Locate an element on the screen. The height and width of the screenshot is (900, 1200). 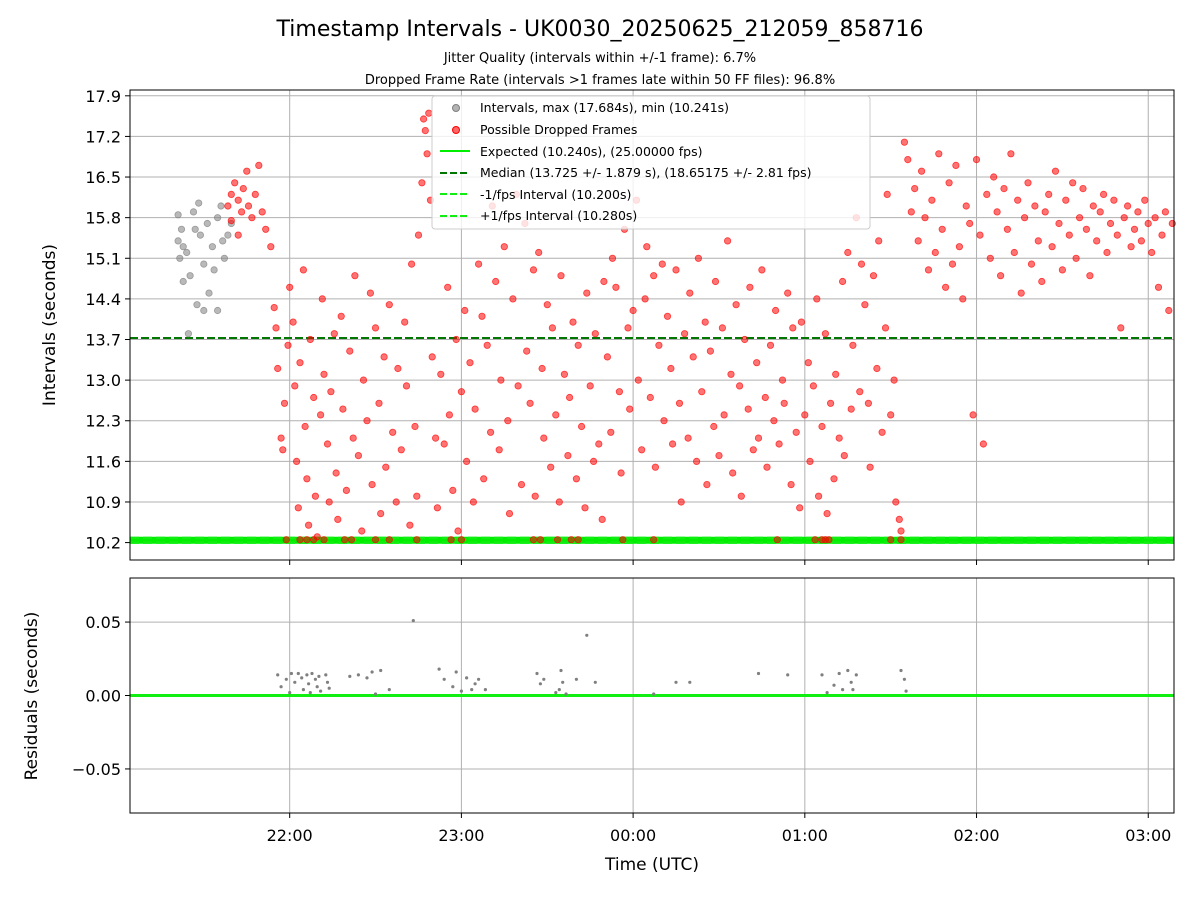
x-tick-label: 01:00 is located at coordinates (805, 835).